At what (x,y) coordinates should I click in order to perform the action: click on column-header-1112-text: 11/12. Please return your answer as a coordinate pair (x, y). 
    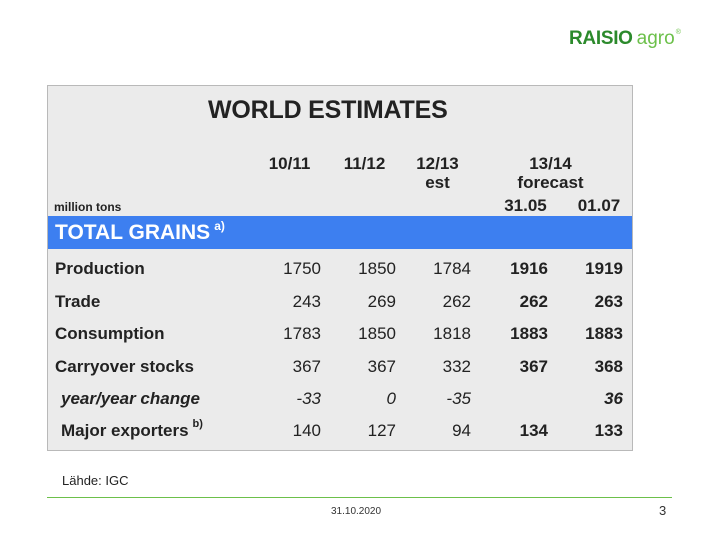
    Looking at the image, I should click on (364, 163).